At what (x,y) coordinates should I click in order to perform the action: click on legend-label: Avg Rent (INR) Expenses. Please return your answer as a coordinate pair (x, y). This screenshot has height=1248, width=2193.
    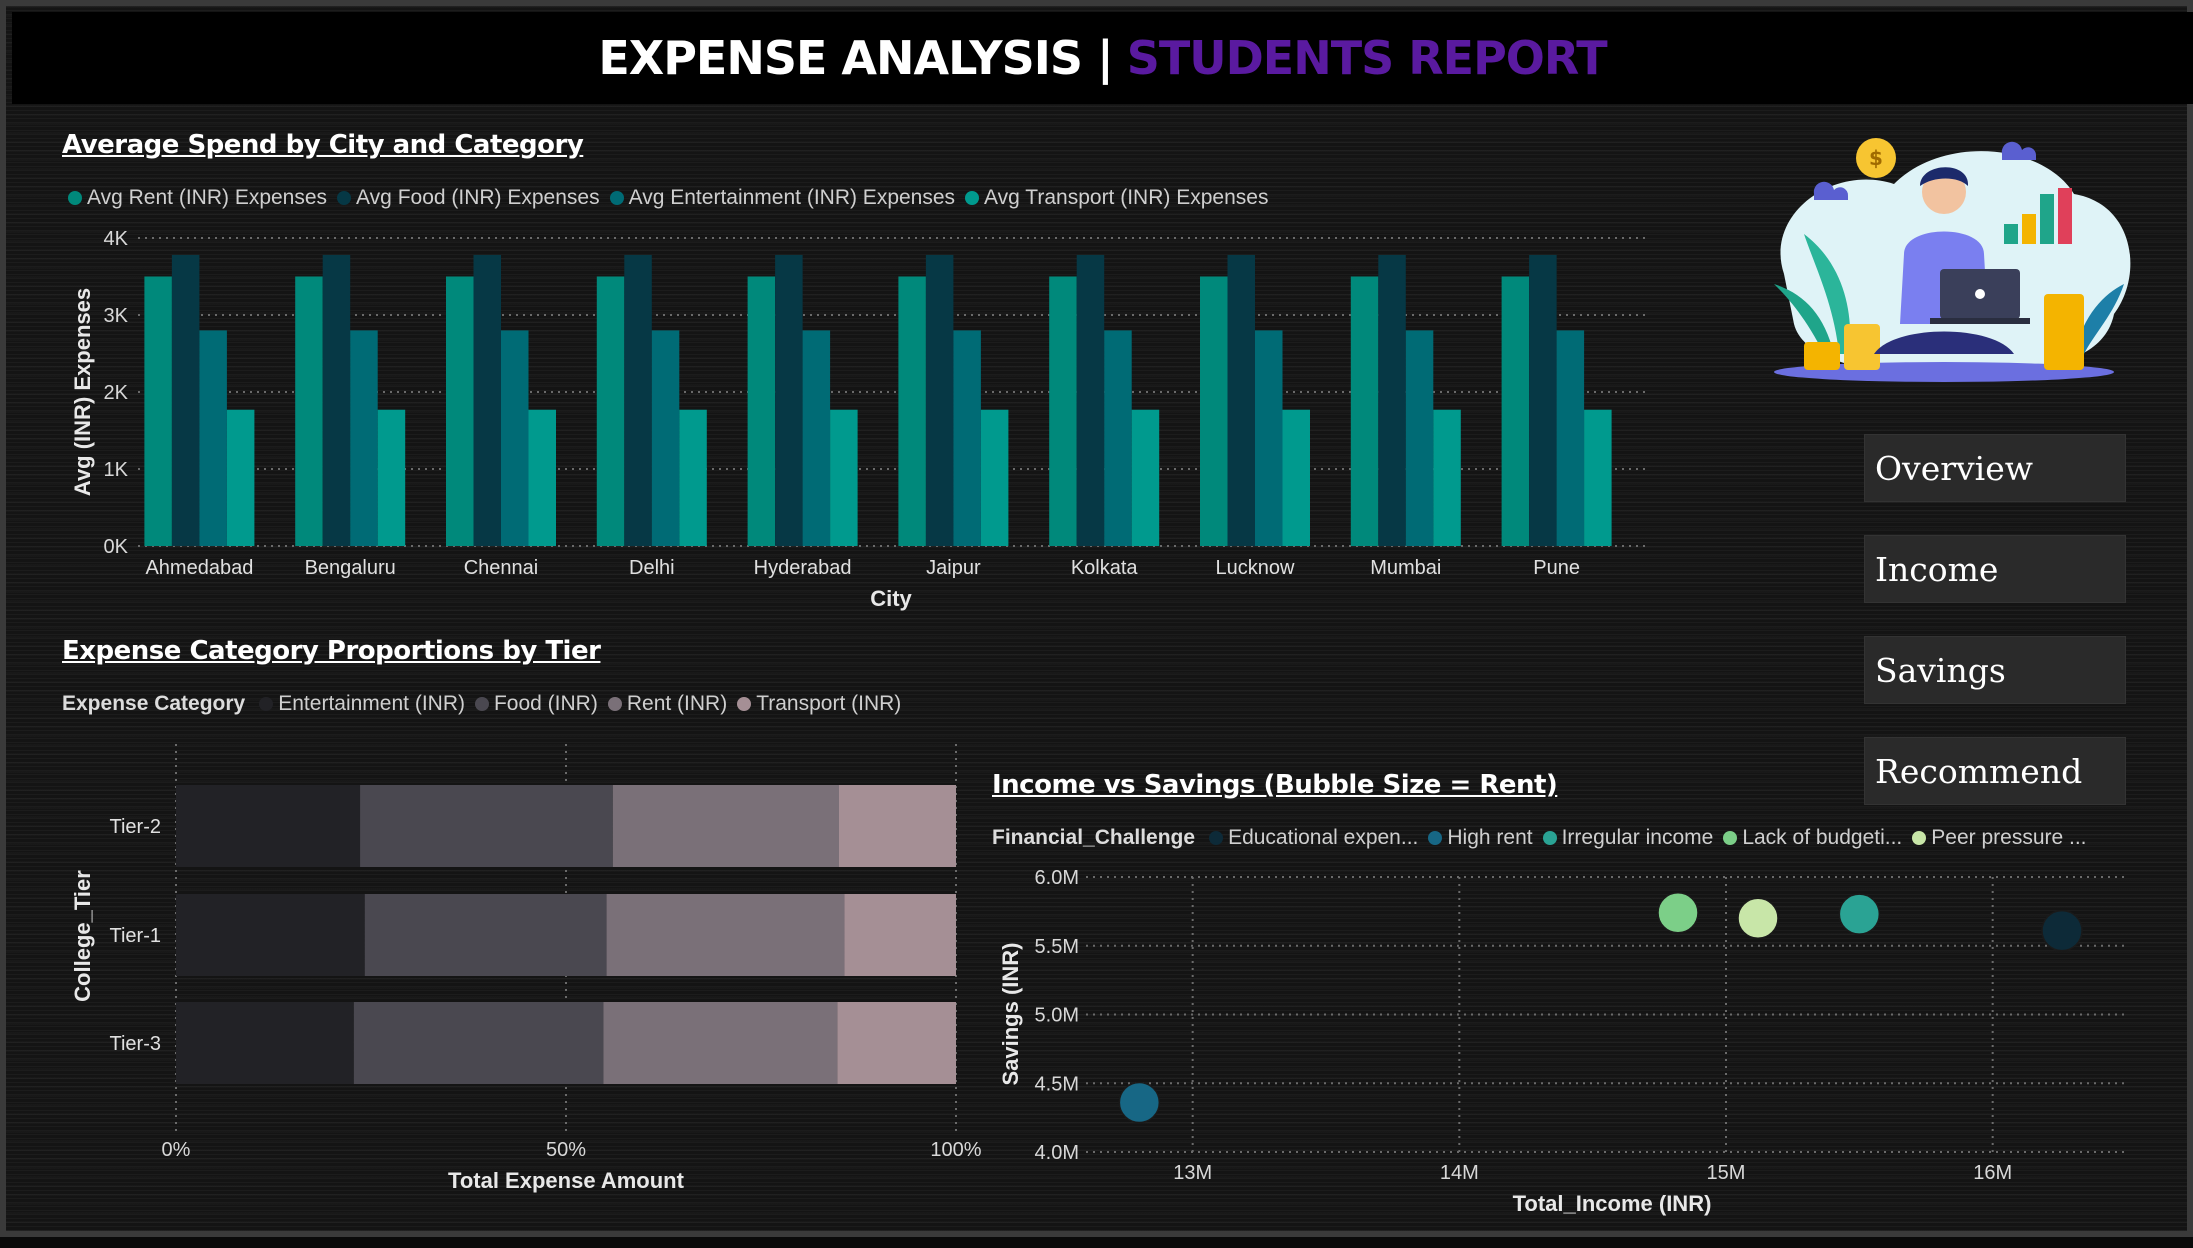
    Looking at the image, I should click on (207, 197).